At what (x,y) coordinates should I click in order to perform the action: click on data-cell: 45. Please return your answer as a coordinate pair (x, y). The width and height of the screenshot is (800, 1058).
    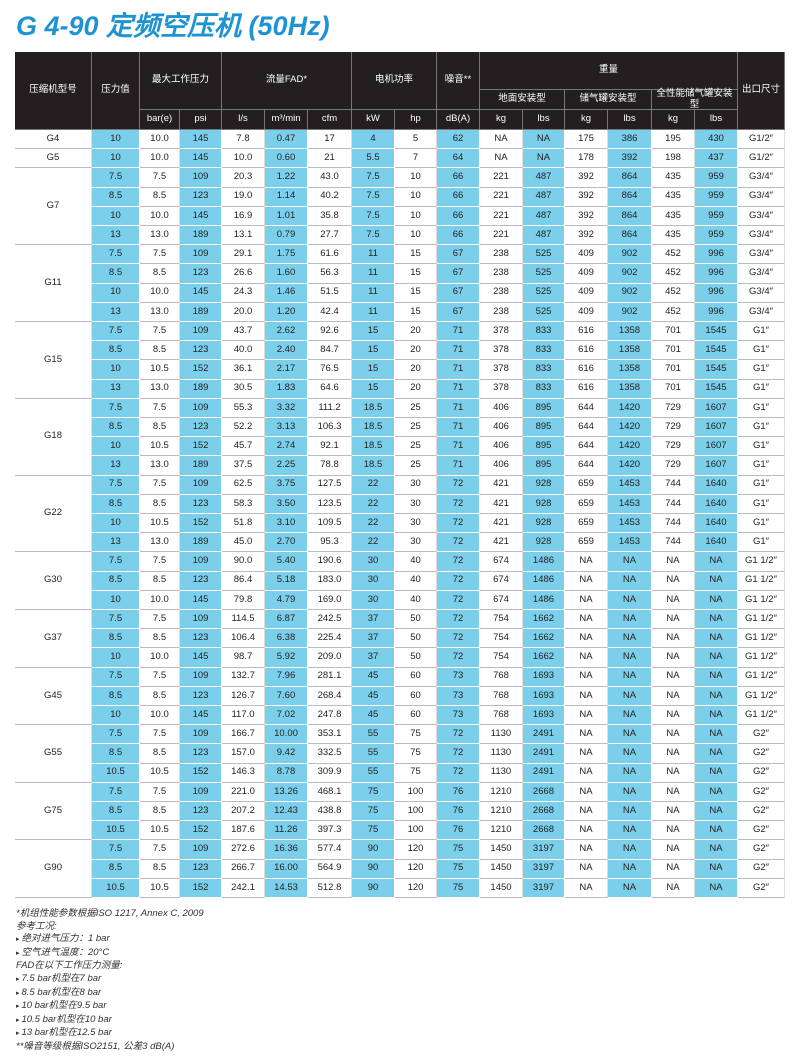
    Looking at the image, I should click on (373, 677).